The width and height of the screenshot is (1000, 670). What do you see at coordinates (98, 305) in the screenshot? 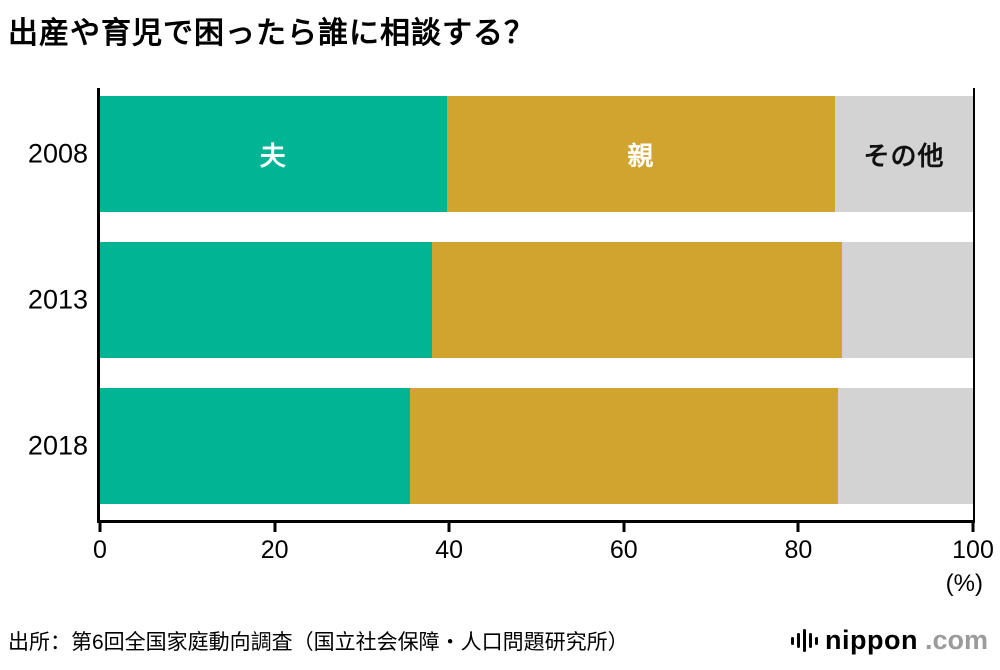
I see `y-axis-line` at bounding box center [98, 305].